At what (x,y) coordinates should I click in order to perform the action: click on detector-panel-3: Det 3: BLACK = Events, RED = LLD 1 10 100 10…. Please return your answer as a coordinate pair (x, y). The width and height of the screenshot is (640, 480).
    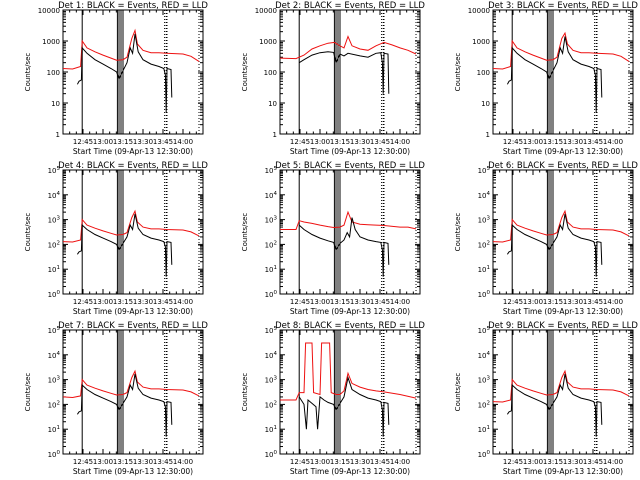
    Looking at the image, I should click on (546, 78).